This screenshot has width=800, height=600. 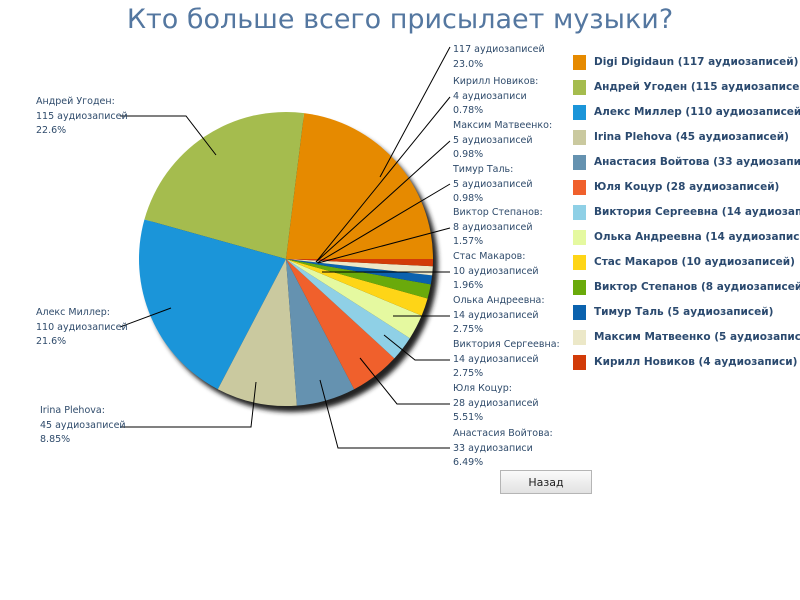 I want to click on slice-label: Алекс Миллер: 110 аудиозаписей 21.6%, so click(x=82, y=328).